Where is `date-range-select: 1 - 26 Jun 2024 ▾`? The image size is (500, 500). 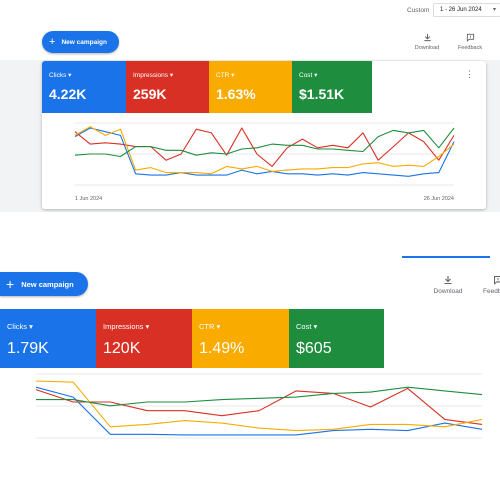
date-range-select: 1 - 26 Jun 2024 ▾ is located at coordinates (466, 10).